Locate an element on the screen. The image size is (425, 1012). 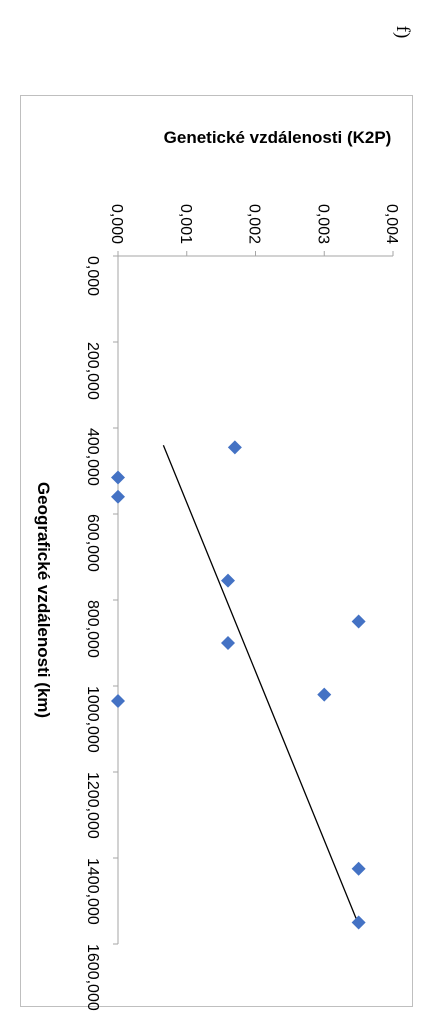
x-tick-label: 200,000 is located at coordinates (92, 371).